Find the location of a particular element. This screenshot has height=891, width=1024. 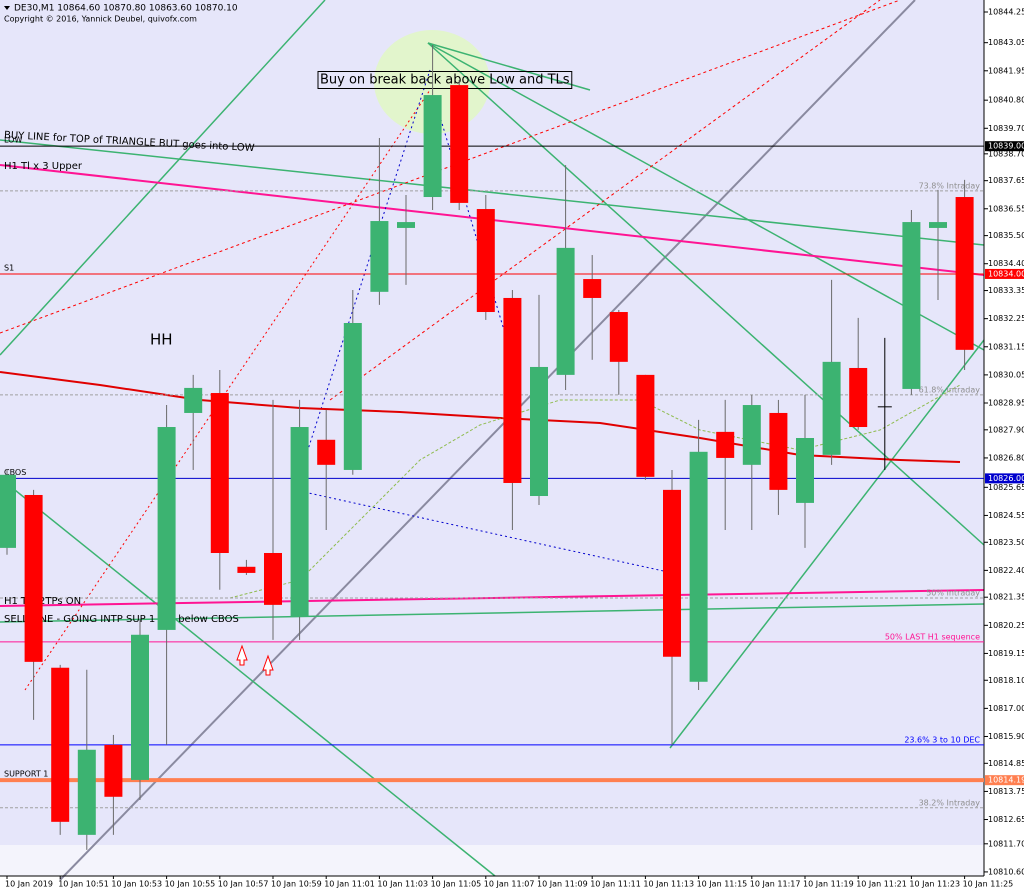

x-tick-label: 10 Jan 11:19 is located at coordinates (828, 884).